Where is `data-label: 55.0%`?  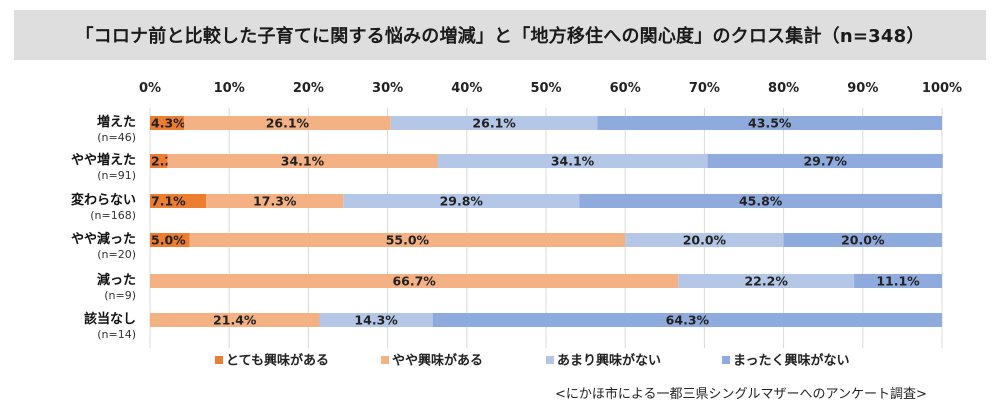
data-label: 55.0% is located at coordinates (408, 240).